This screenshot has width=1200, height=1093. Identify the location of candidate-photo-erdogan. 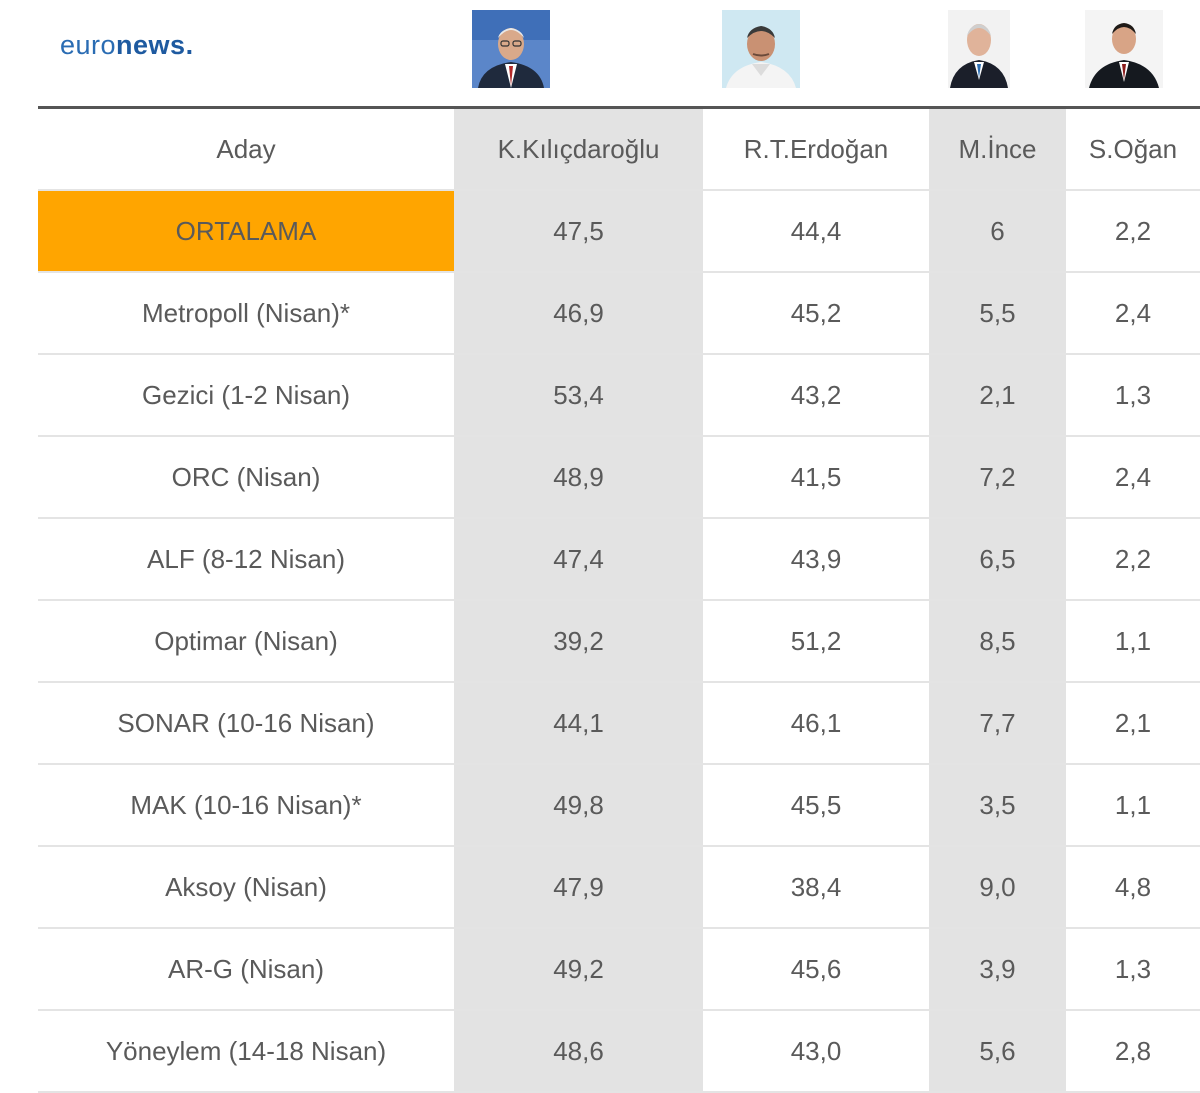
(761, 49).